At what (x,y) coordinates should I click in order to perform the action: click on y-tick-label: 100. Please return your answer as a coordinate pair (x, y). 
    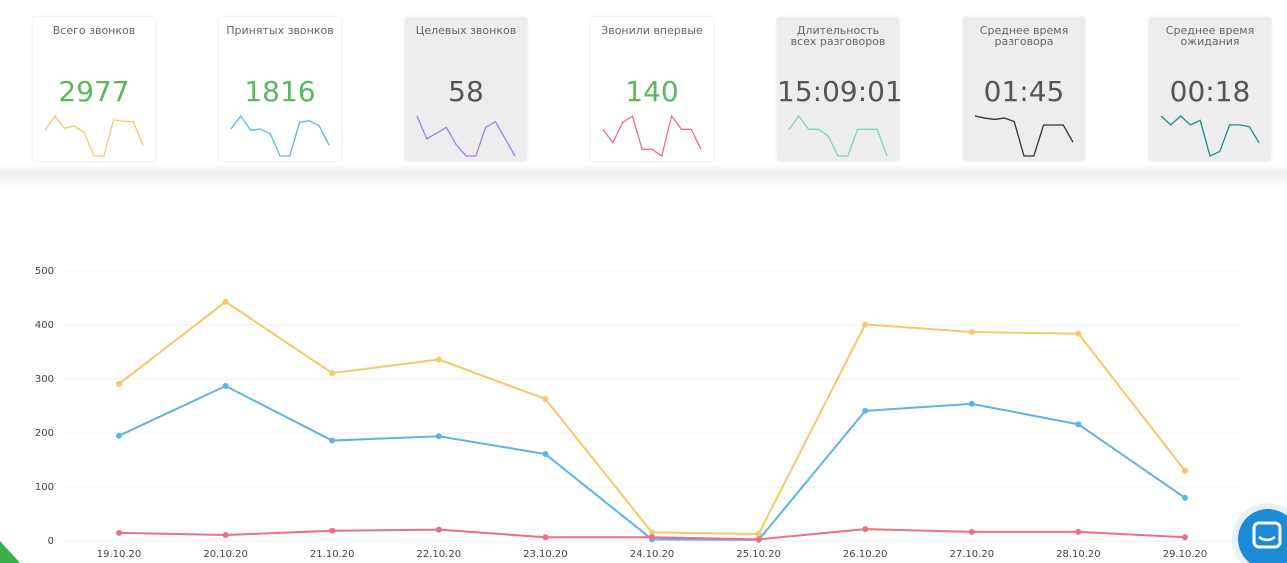
    Looking at the image, I should click on (44, 487).